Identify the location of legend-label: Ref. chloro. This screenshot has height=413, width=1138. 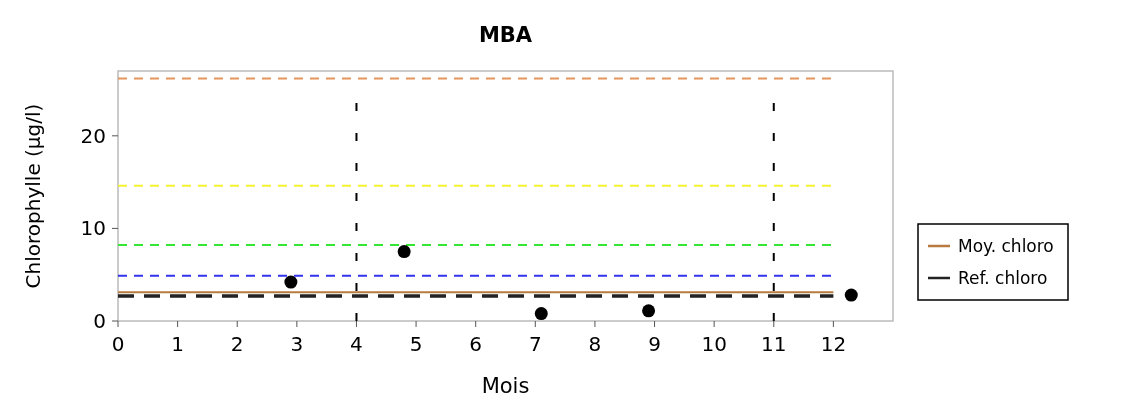
(1003, 278).